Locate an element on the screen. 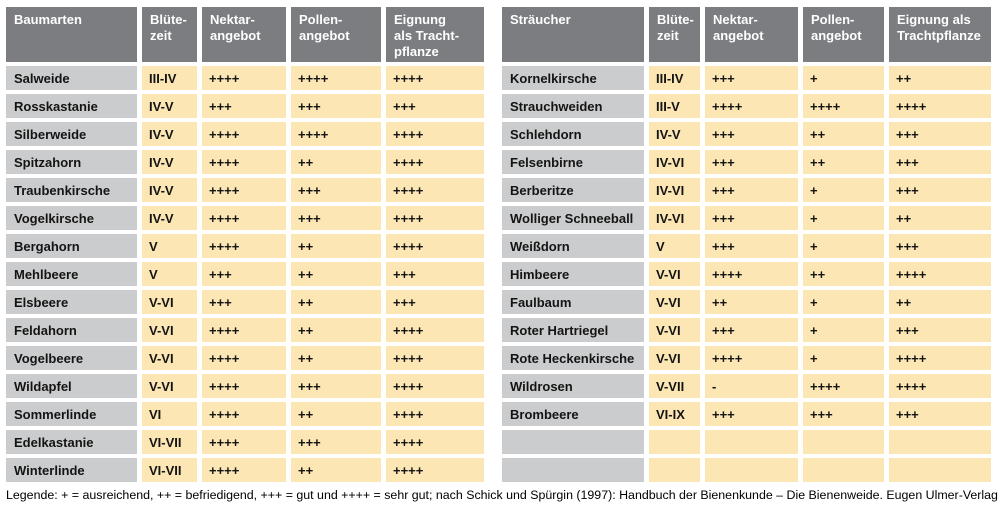 Image resolution: width=1000 pixels, height=516 pixels. plant-name-cell: Wildapfel is located at coordinates (71, 386).